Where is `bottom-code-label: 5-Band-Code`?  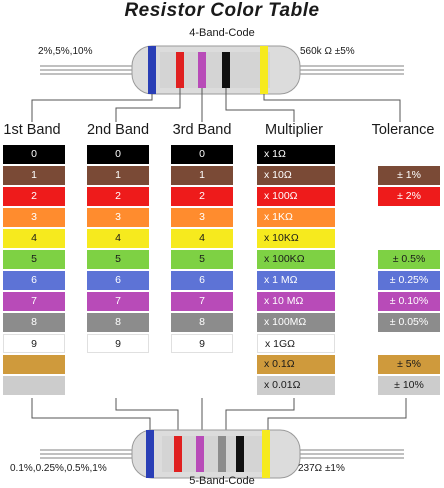
bottom-code-label: 5-Band-Code is located at coordinates (222, 481).